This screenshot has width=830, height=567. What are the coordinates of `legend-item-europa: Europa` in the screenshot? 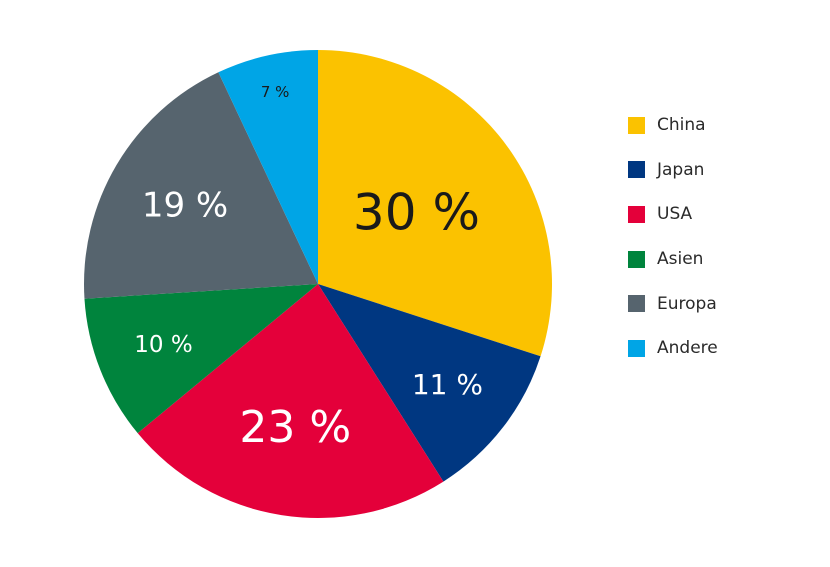 It's located at (673, 303).